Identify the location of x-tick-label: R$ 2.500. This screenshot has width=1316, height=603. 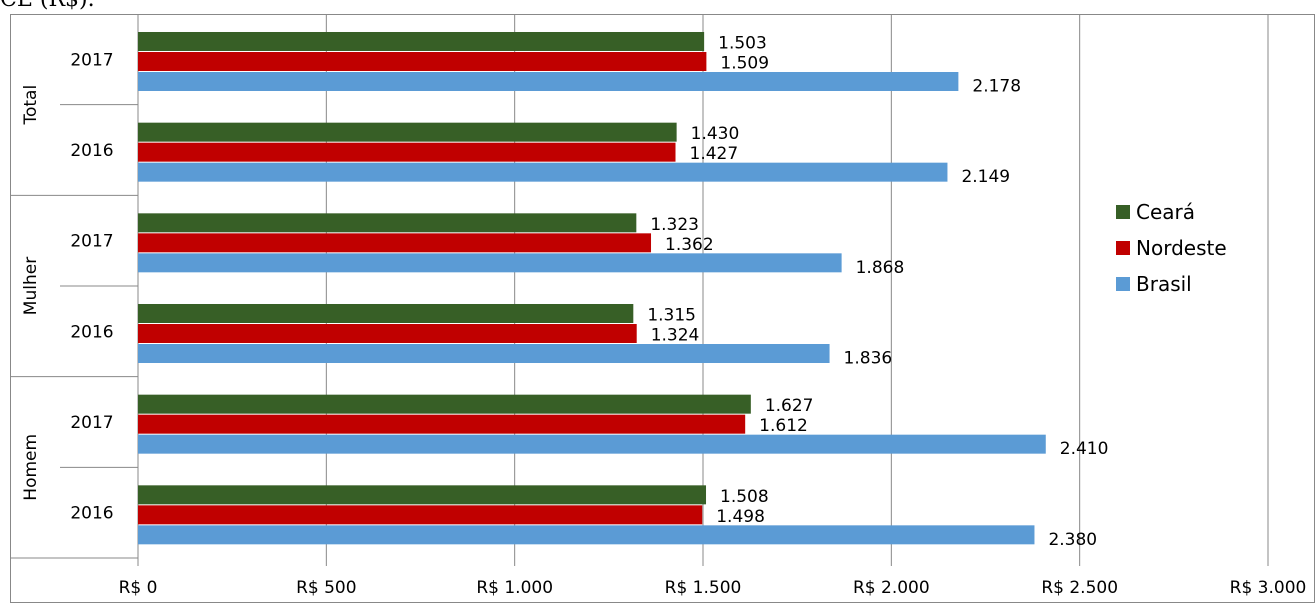
(1079, 588).